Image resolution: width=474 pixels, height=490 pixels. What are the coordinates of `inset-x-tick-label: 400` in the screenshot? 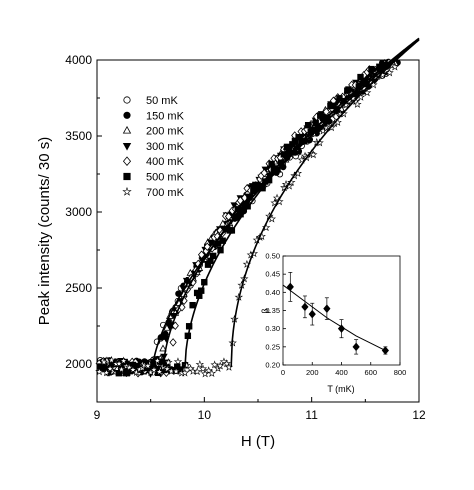 It's located at (341, 372).